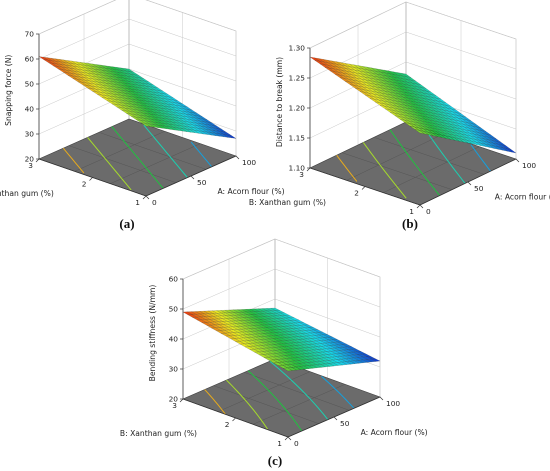  Describe the element at coordinates (174, 339) in the screenshot. I see `z-tick-label: 40` at that location.